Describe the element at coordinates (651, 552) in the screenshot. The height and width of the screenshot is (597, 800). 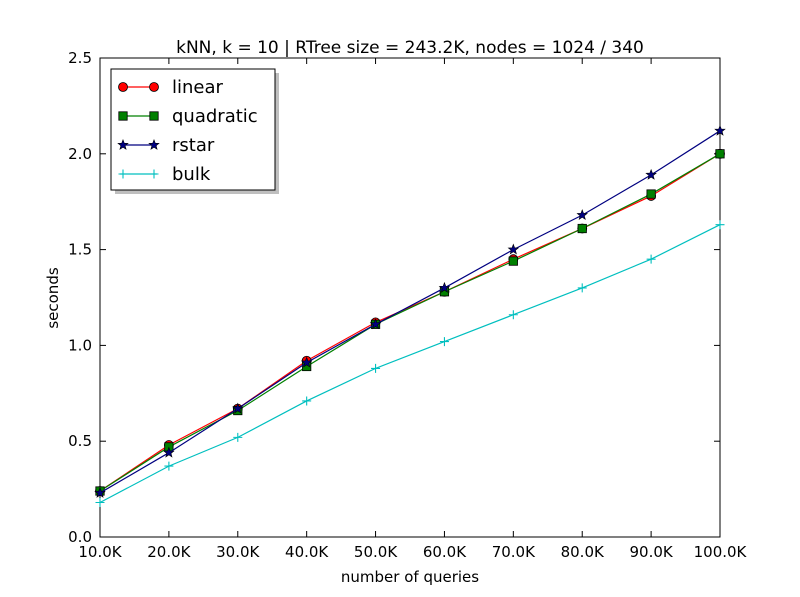
I see `x-tick-label: 90.0K` at that location.